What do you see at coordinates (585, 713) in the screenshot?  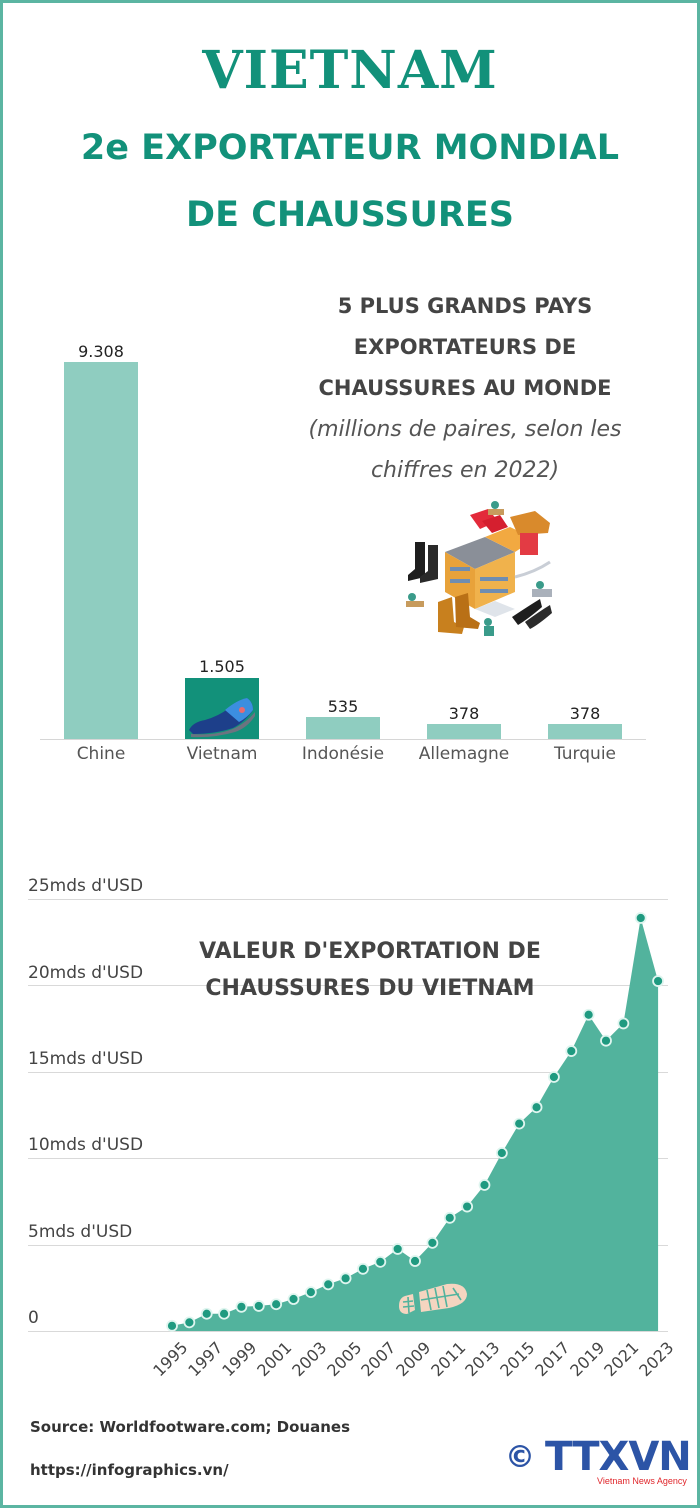 I see `bar-value-turquie: 378` at bounding box center [585, 713].